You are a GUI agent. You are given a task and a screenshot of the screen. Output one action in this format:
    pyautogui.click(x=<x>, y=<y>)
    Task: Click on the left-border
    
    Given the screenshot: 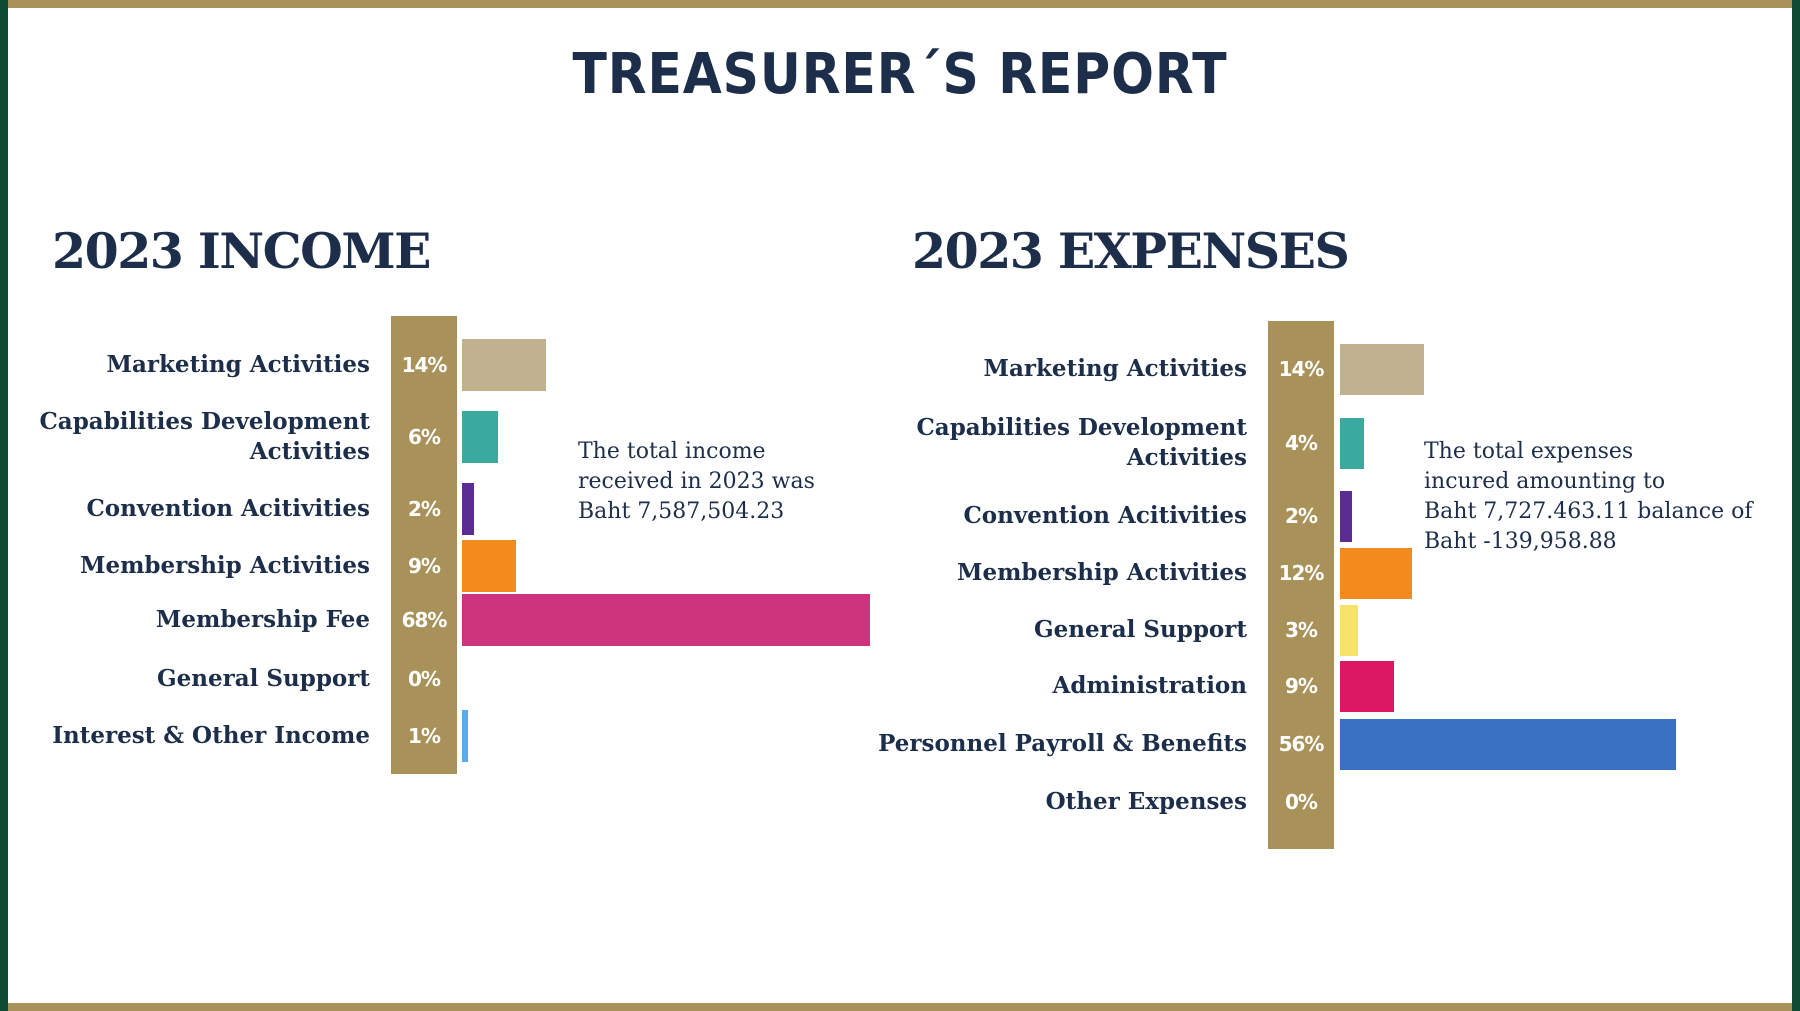 What is the action you would take?
    pyautogui.click(x=4, y=505)
    